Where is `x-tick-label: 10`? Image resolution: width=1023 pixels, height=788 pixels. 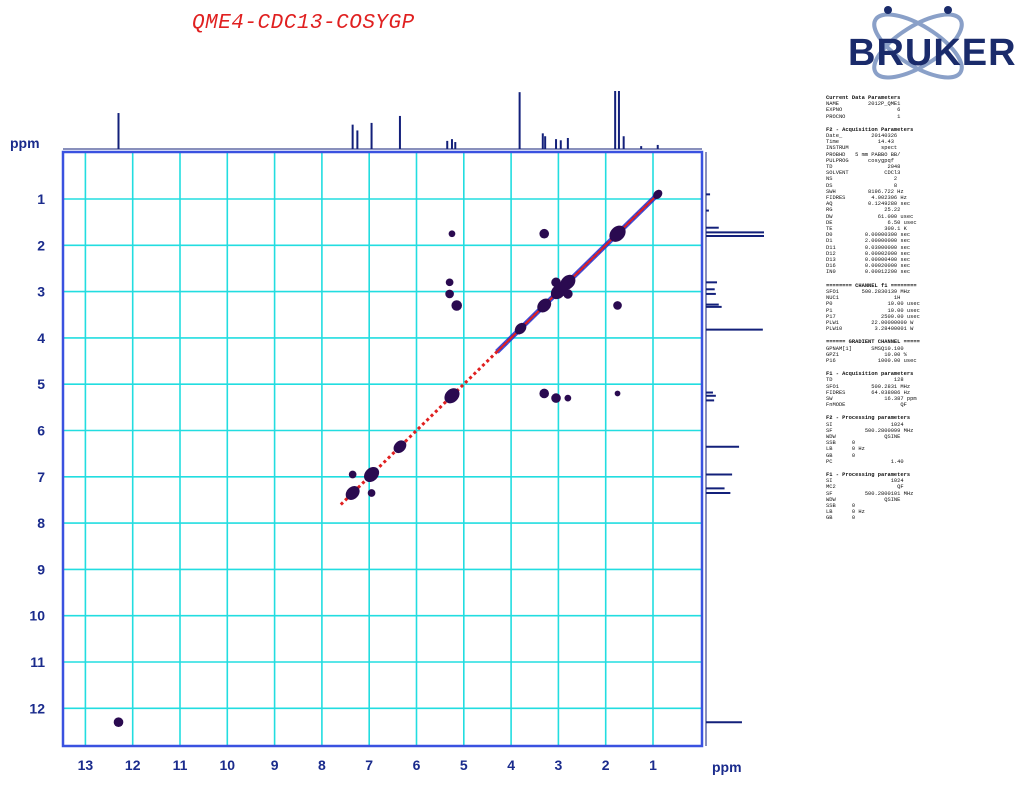
x-tick-label: 10 is located at coordinates (228, 765).